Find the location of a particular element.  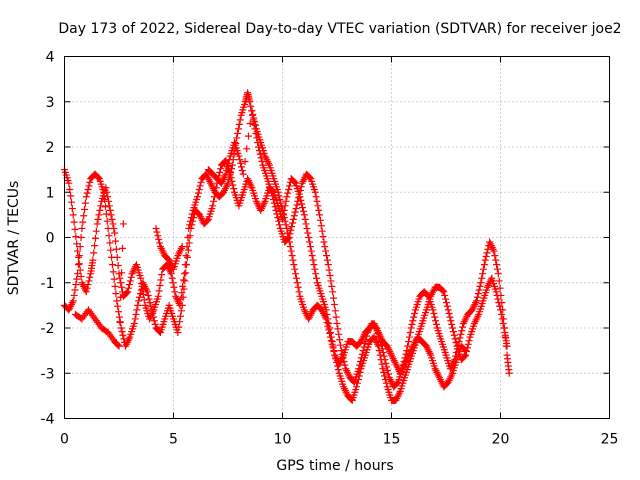

y-tick-label: -4 is located at coordinates (48, 420).